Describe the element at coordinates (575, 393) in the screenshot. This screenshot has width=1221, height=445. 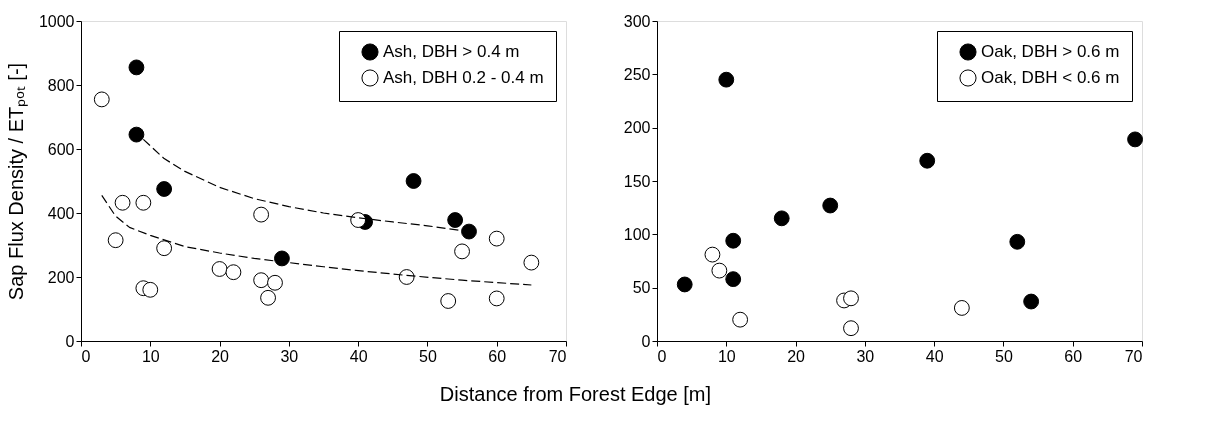
I see `x-axis-title: Distance from Forest Edge [m]` at that location.